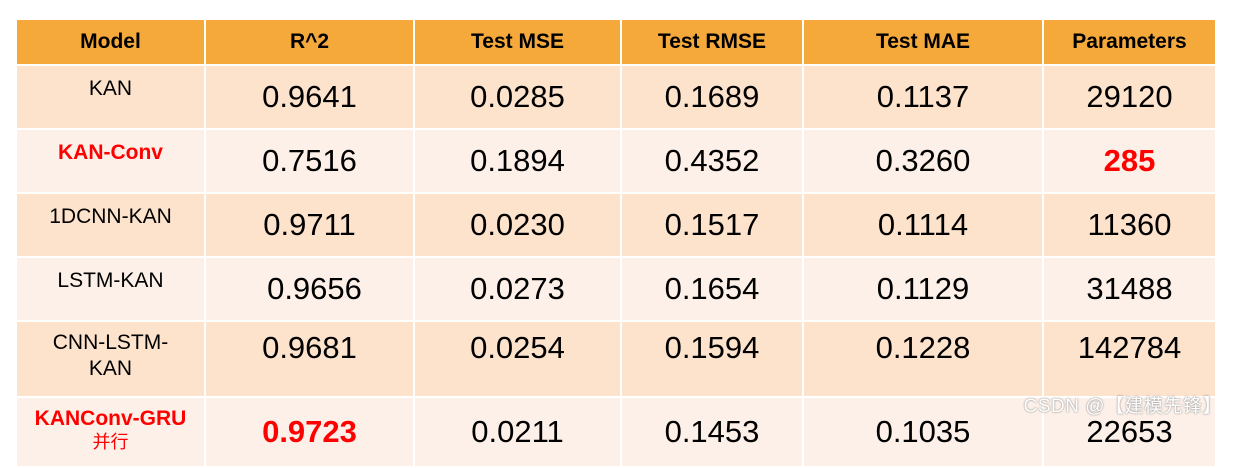 The height and width of the screenshot is (468, 1236). Describe the element at coordinates (517, 289) in the screenshot. I see `cell-mse: 0.0273` at that location.